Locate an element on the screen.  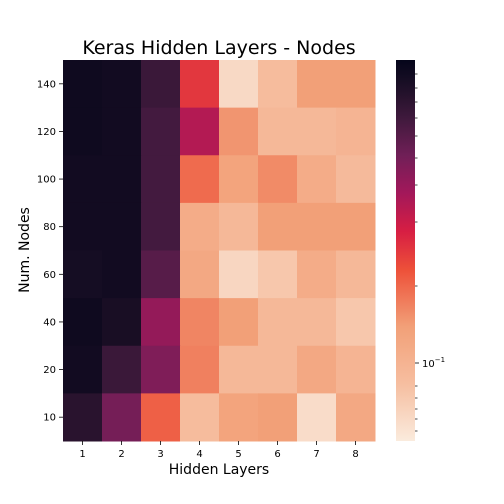
colorbar-tick-exponent: −1 is located at coordinates (440, 360).